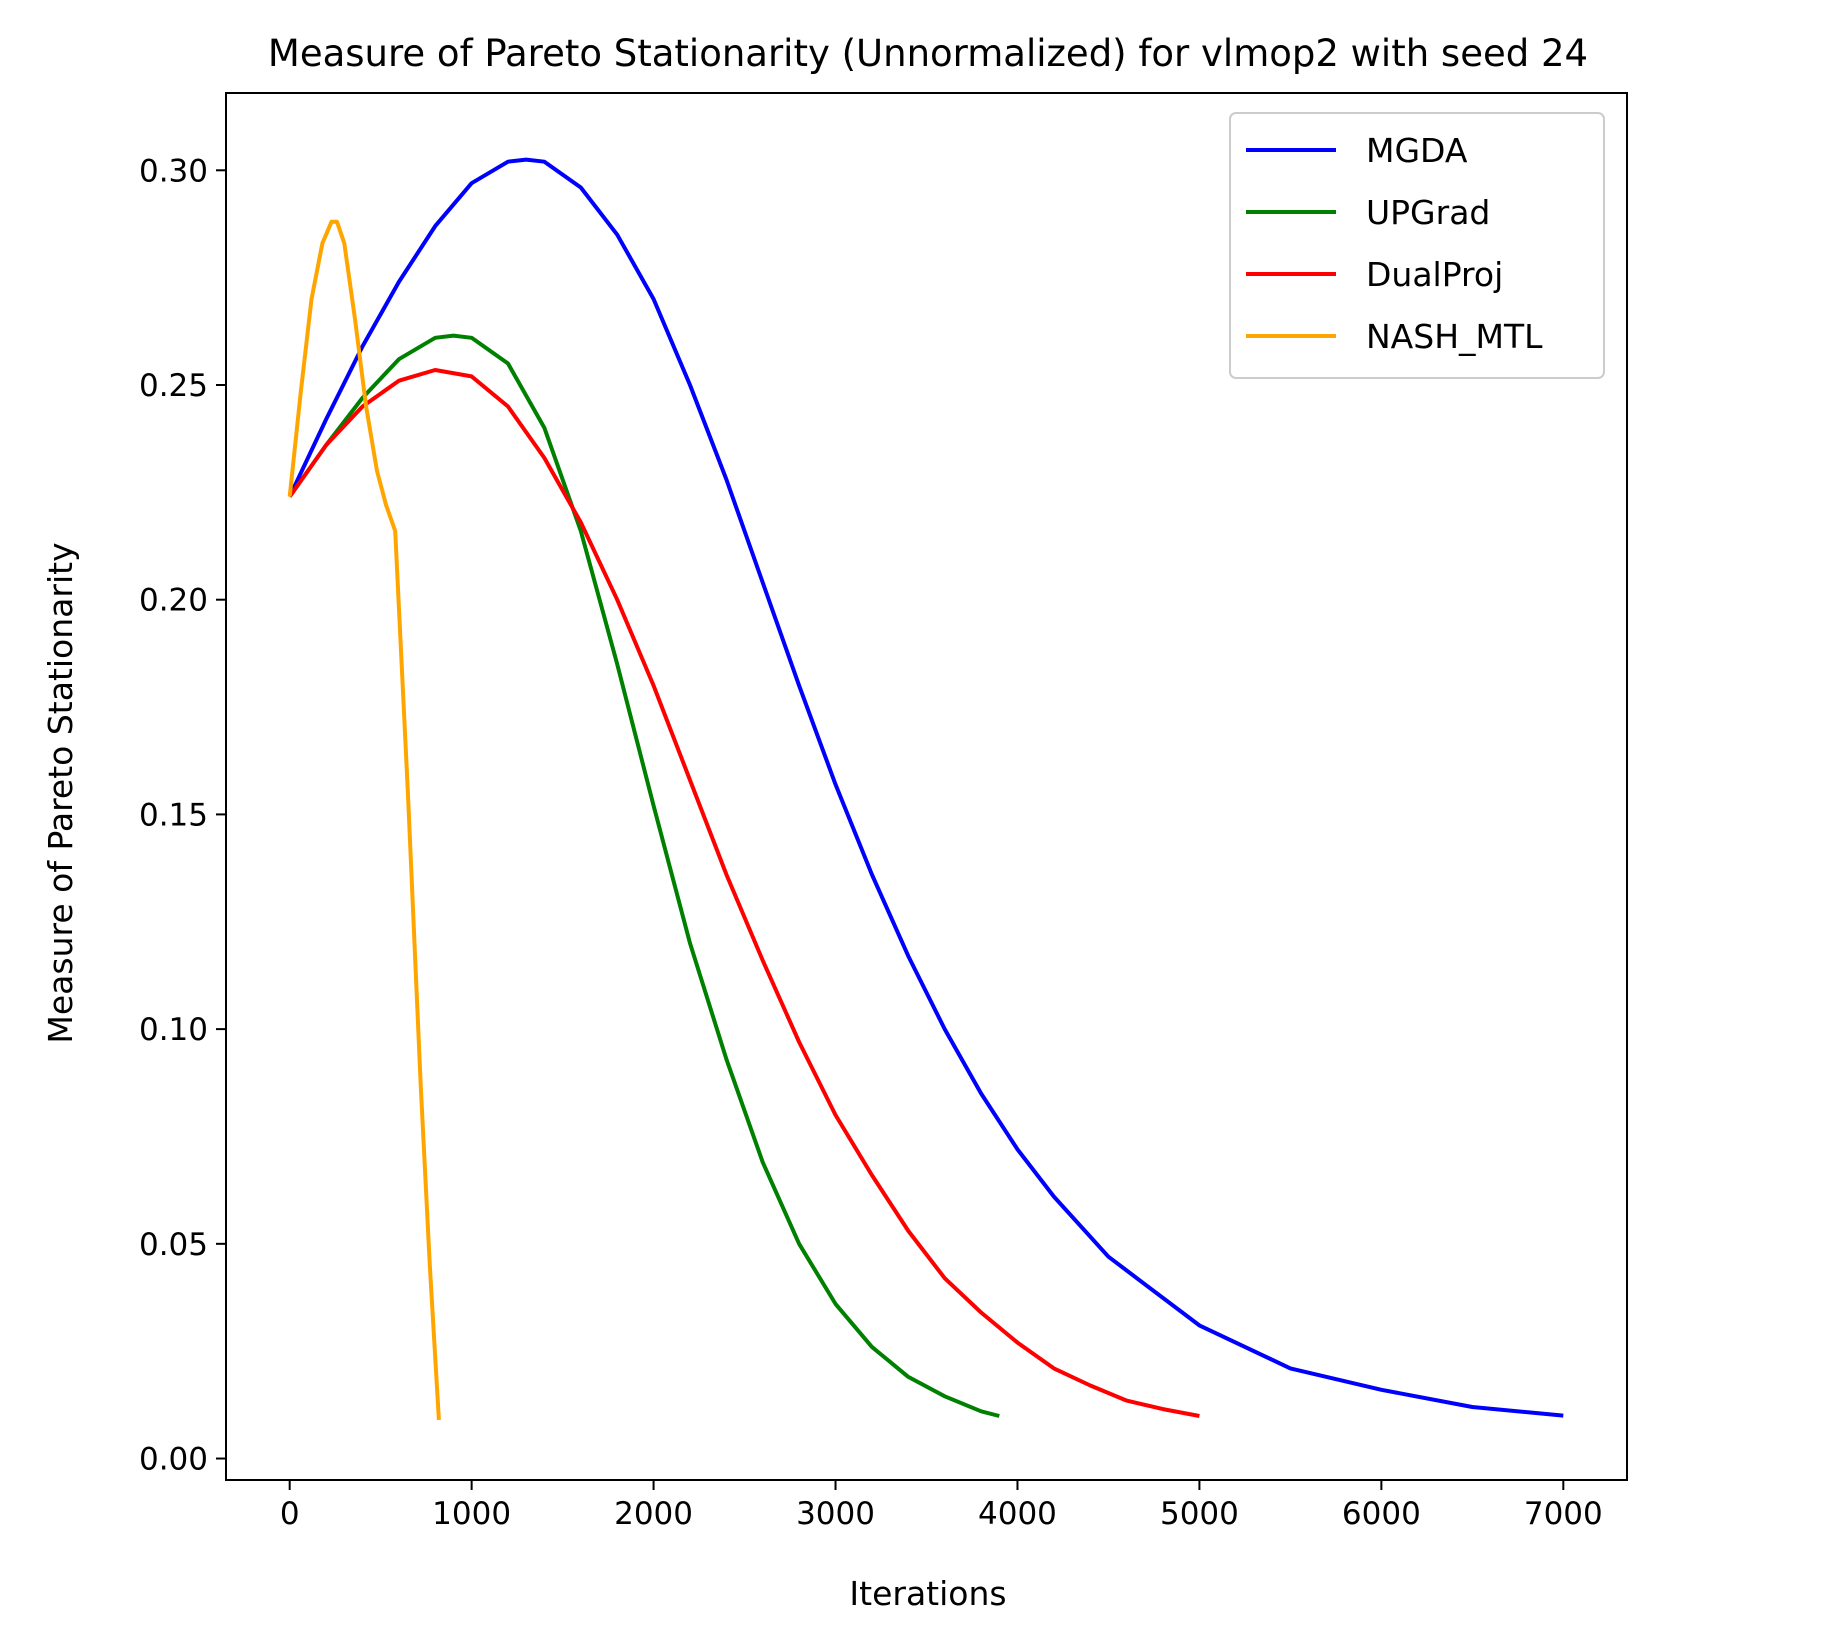  What do you see at coordinates (471, 1514) in the screenshot?
I see `x-tick-label: 1000` at bounding box center [471, 1514].